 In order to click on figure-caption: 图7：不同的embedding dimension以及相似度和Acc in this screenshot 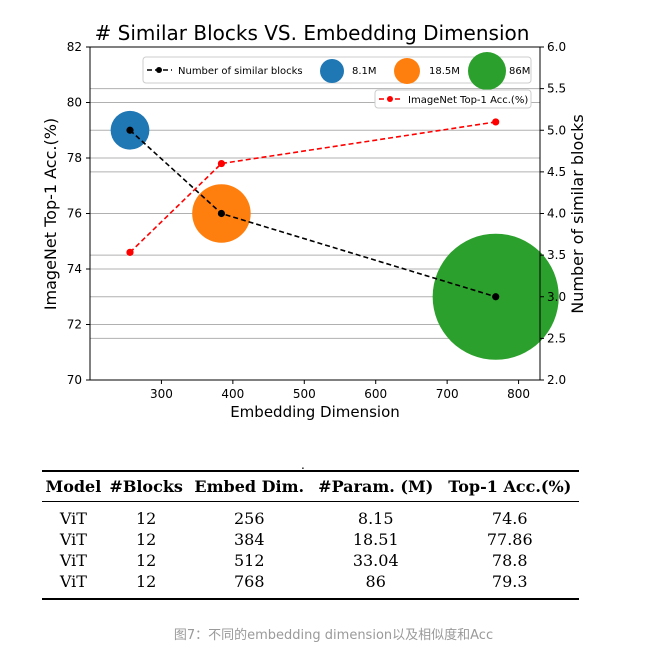, I will do `click(333, 635)`.